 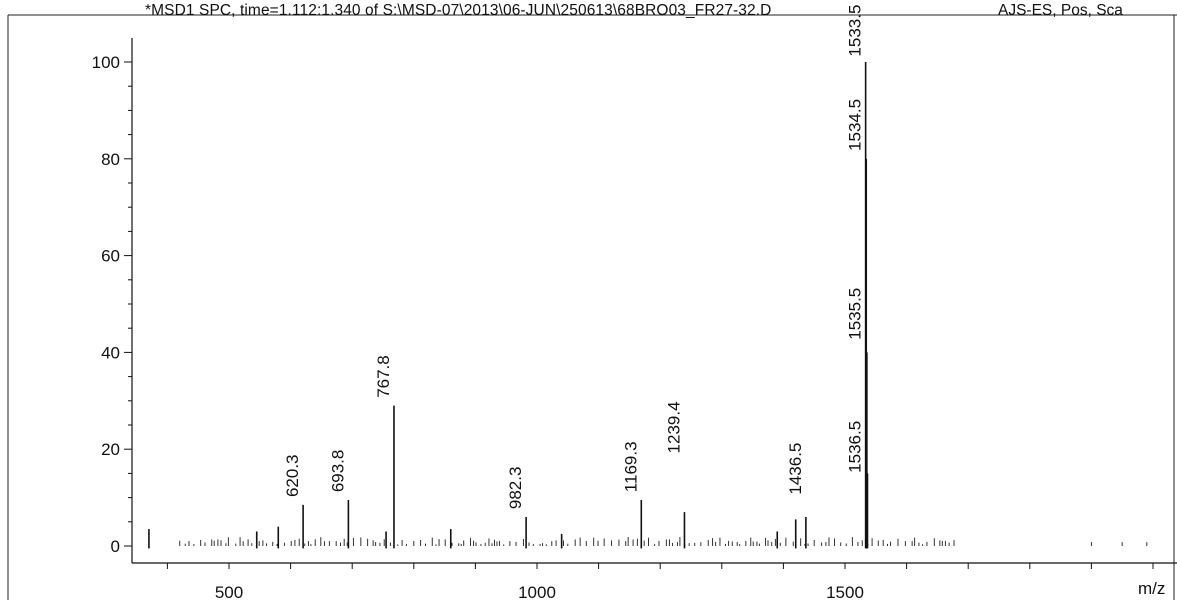 I want to click on y-tick-label: 100, so click(x=106, y=62).